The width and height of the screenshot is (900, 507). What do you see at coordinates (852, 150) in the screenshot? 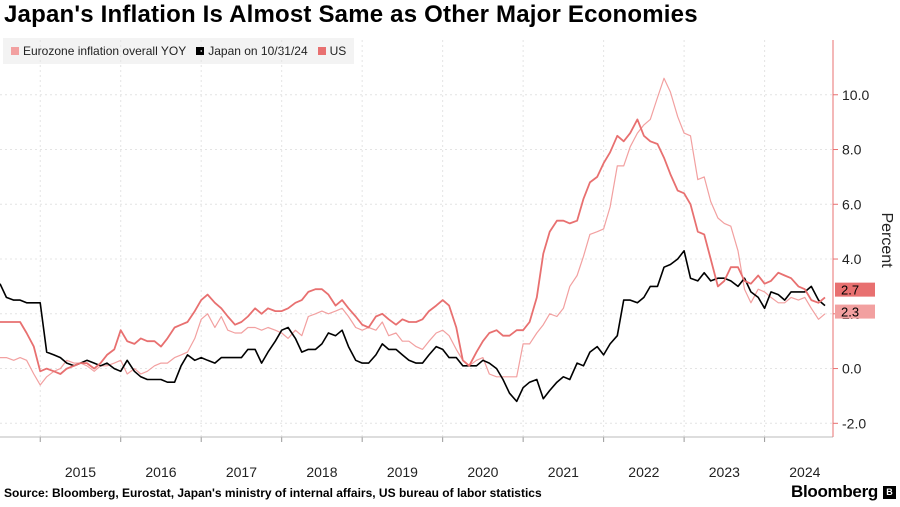
I see `y-tick-label: 8.0` at bounding box center [852, 150].